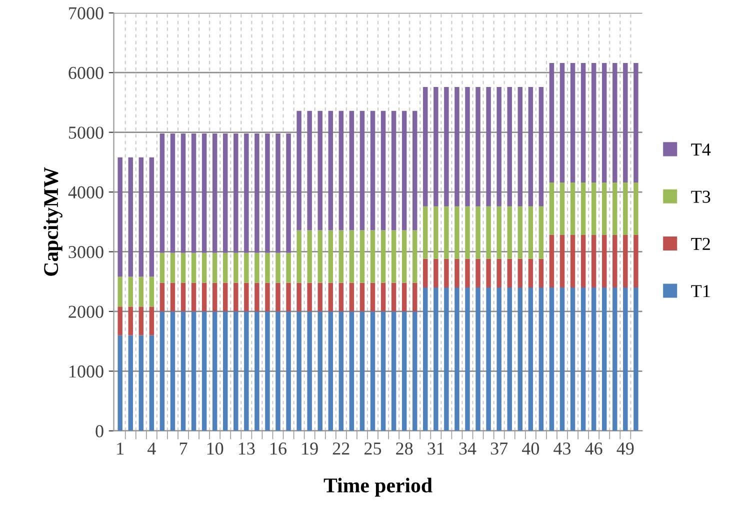 The width and height of the screenshot is (734, 516). Describe the element at coordinates (246, 448) in the screenshot. I see `x-tick-label: 13` at that location.